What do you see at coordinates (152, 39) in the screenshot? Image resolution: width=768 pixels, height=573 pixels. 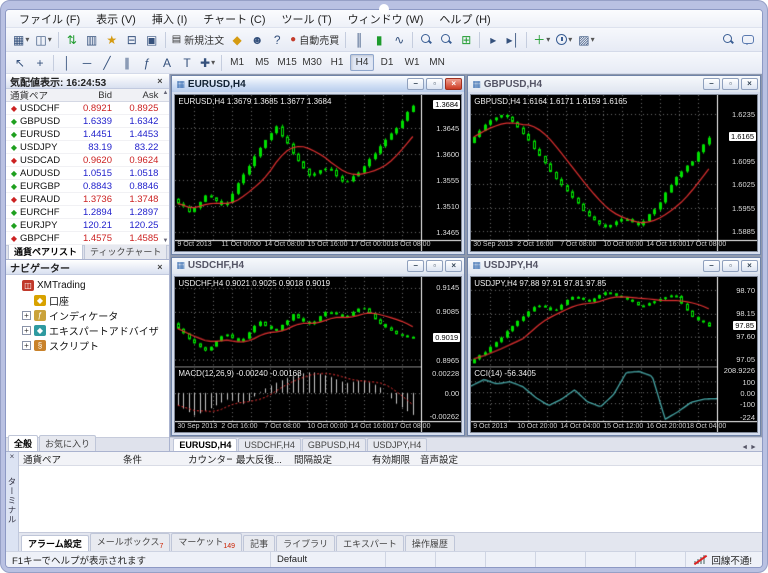 I see `strategy-tester-toggle: ▣` at bounding box center [152, 39].